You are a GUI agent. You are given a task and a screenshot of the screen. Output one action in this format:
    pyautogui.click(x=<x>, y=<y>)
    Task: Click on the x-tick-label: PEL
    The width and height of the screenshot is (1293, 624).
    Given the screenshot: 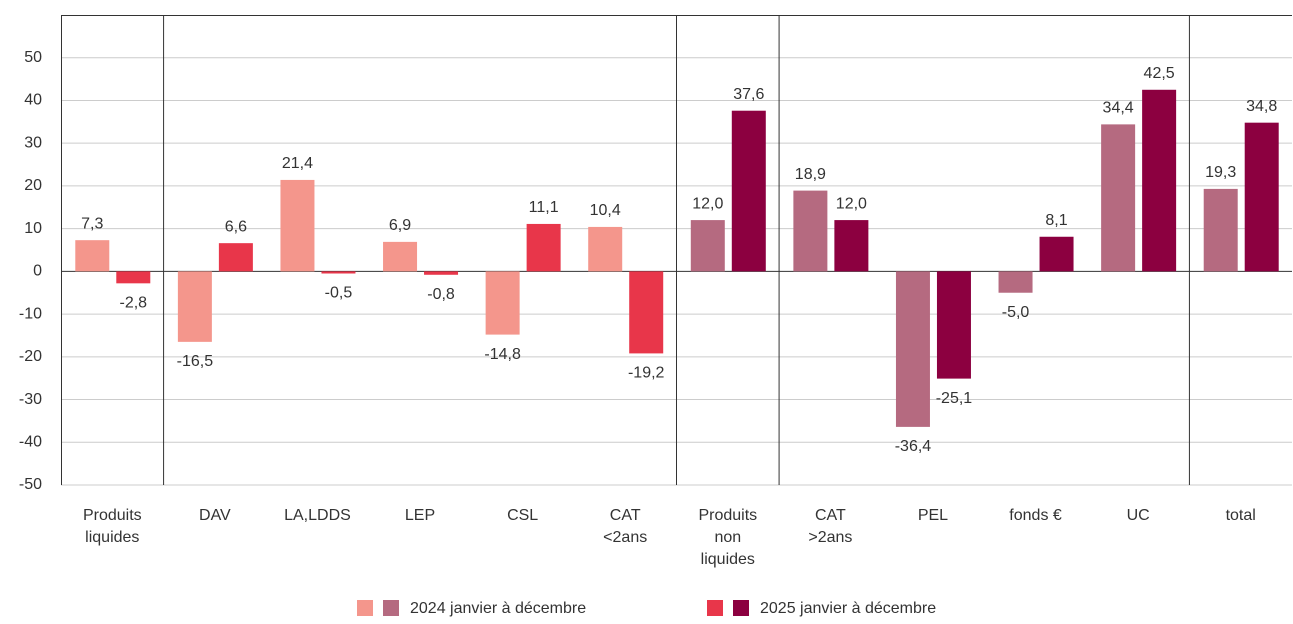 What is the action you would take?
    pyautogui.click(x=933, y=515)
    